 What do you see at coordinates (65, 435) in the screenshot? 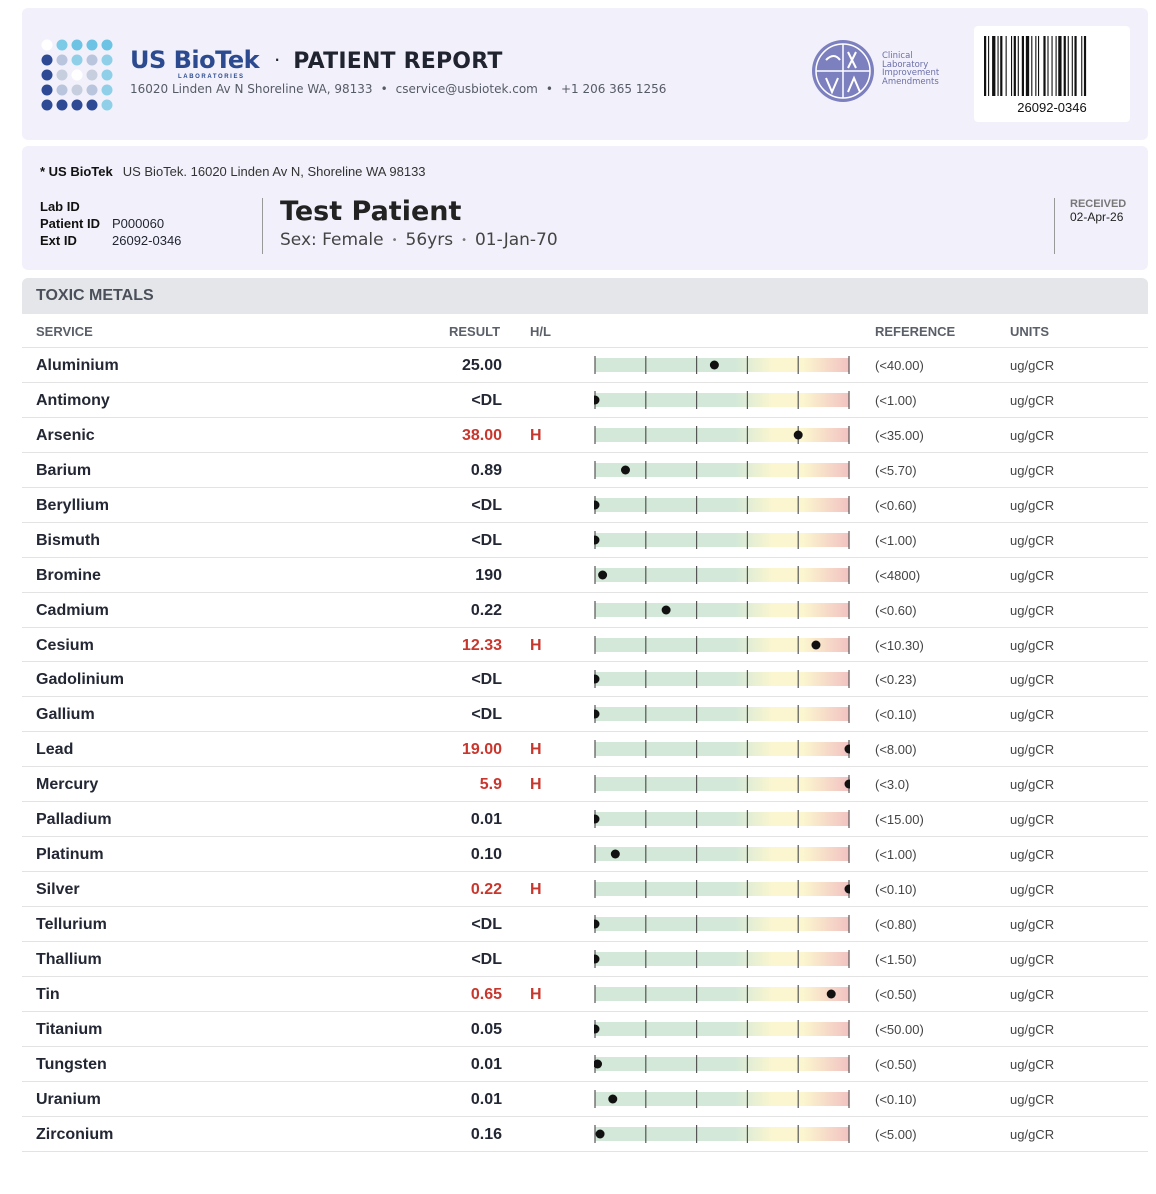
I see `service-name: Arsenic` at bounding box center [65, 435].